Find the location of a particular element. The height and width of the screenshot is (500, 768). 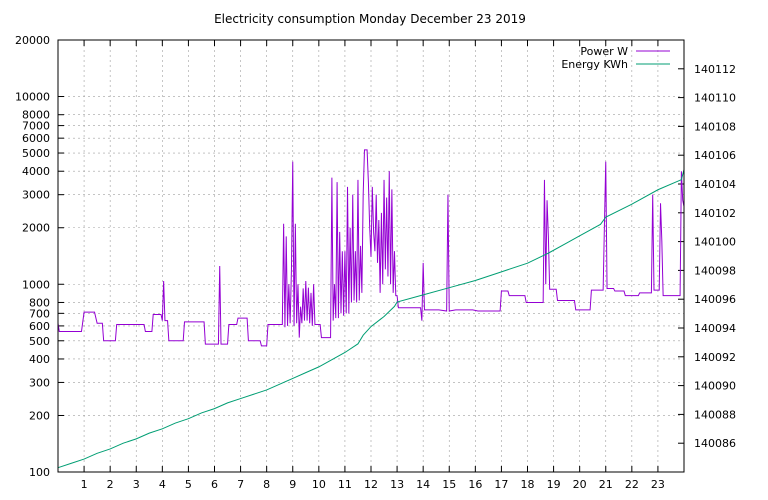

x-tick-label: 11 is located at coordinates (345, 484).